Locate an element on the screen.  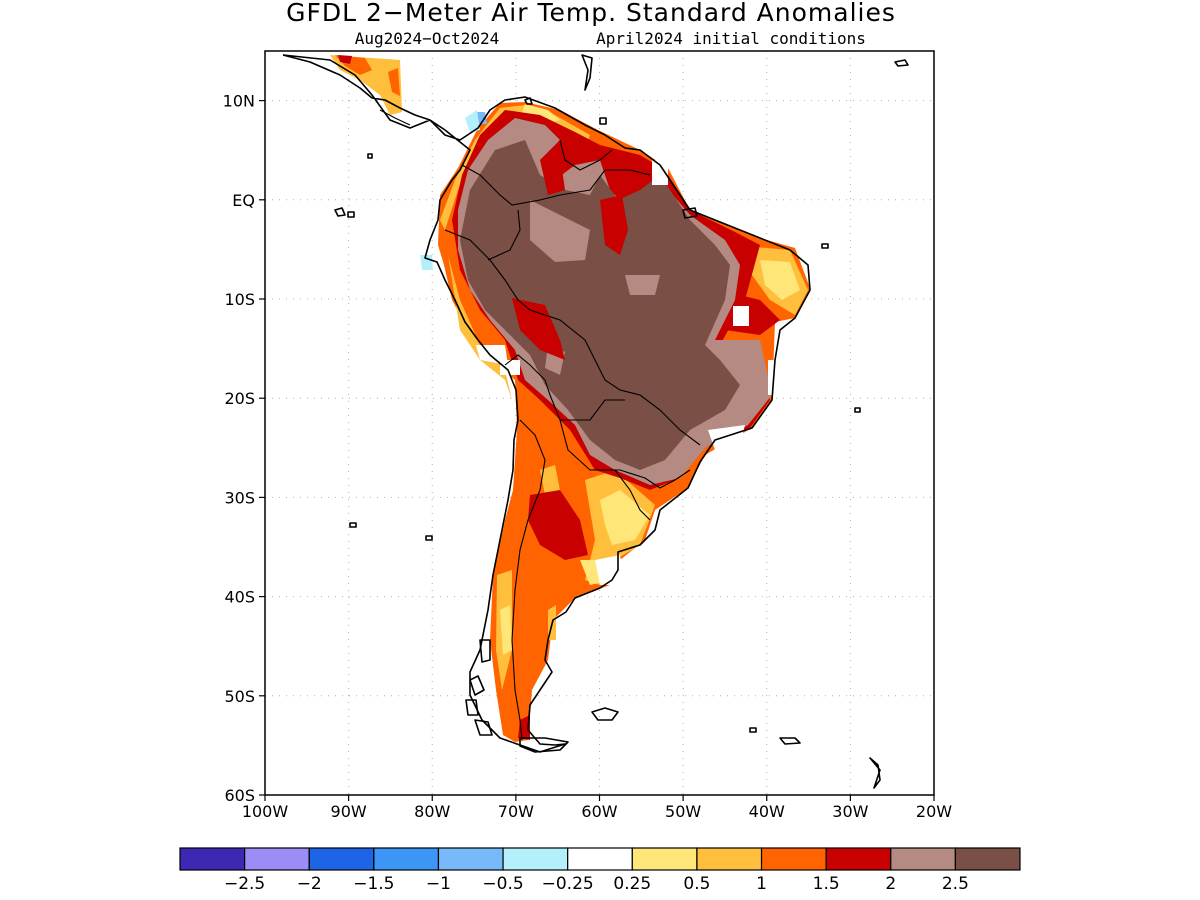
colorbar-label: 2.5 is located at coordinates (955, 884).